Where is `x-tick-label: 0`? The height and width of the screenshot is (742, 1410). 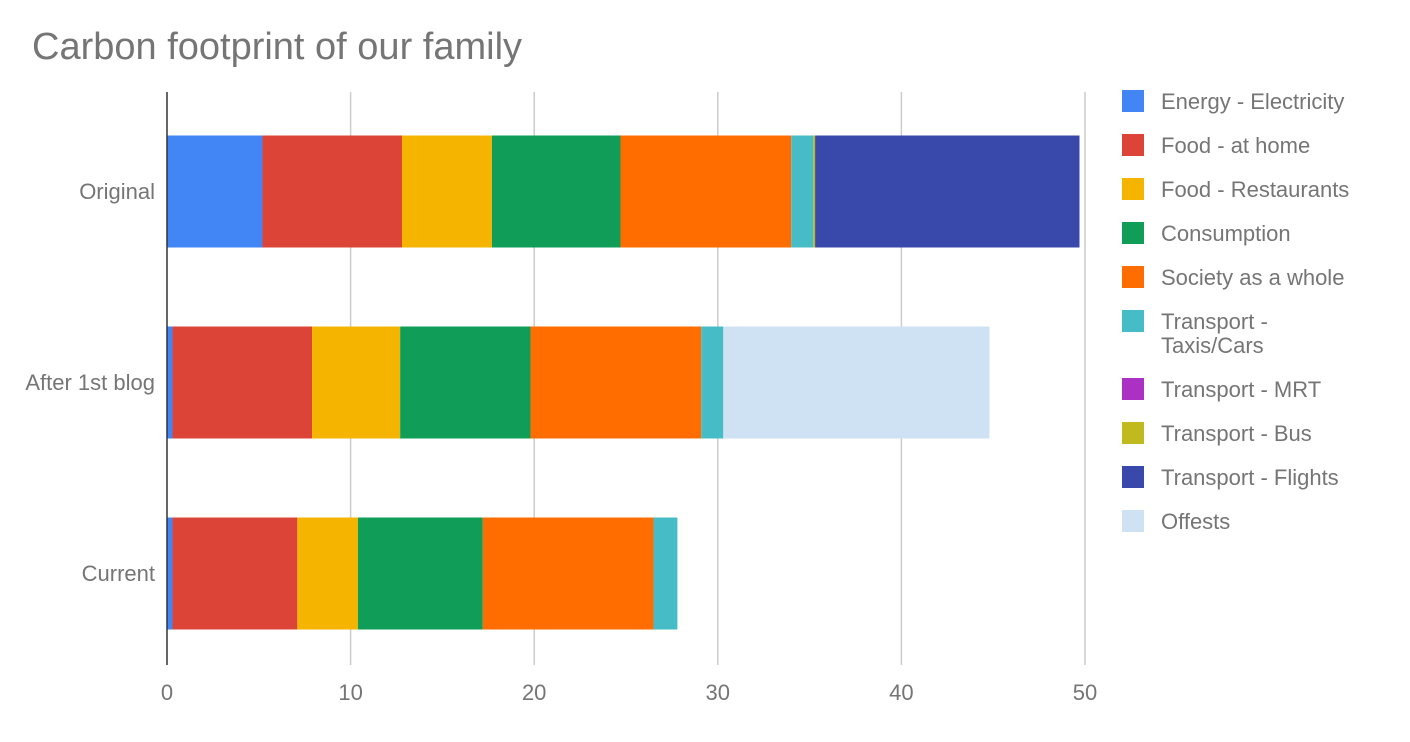 x-tick-label: 0 is located at coordinates (167, 692).